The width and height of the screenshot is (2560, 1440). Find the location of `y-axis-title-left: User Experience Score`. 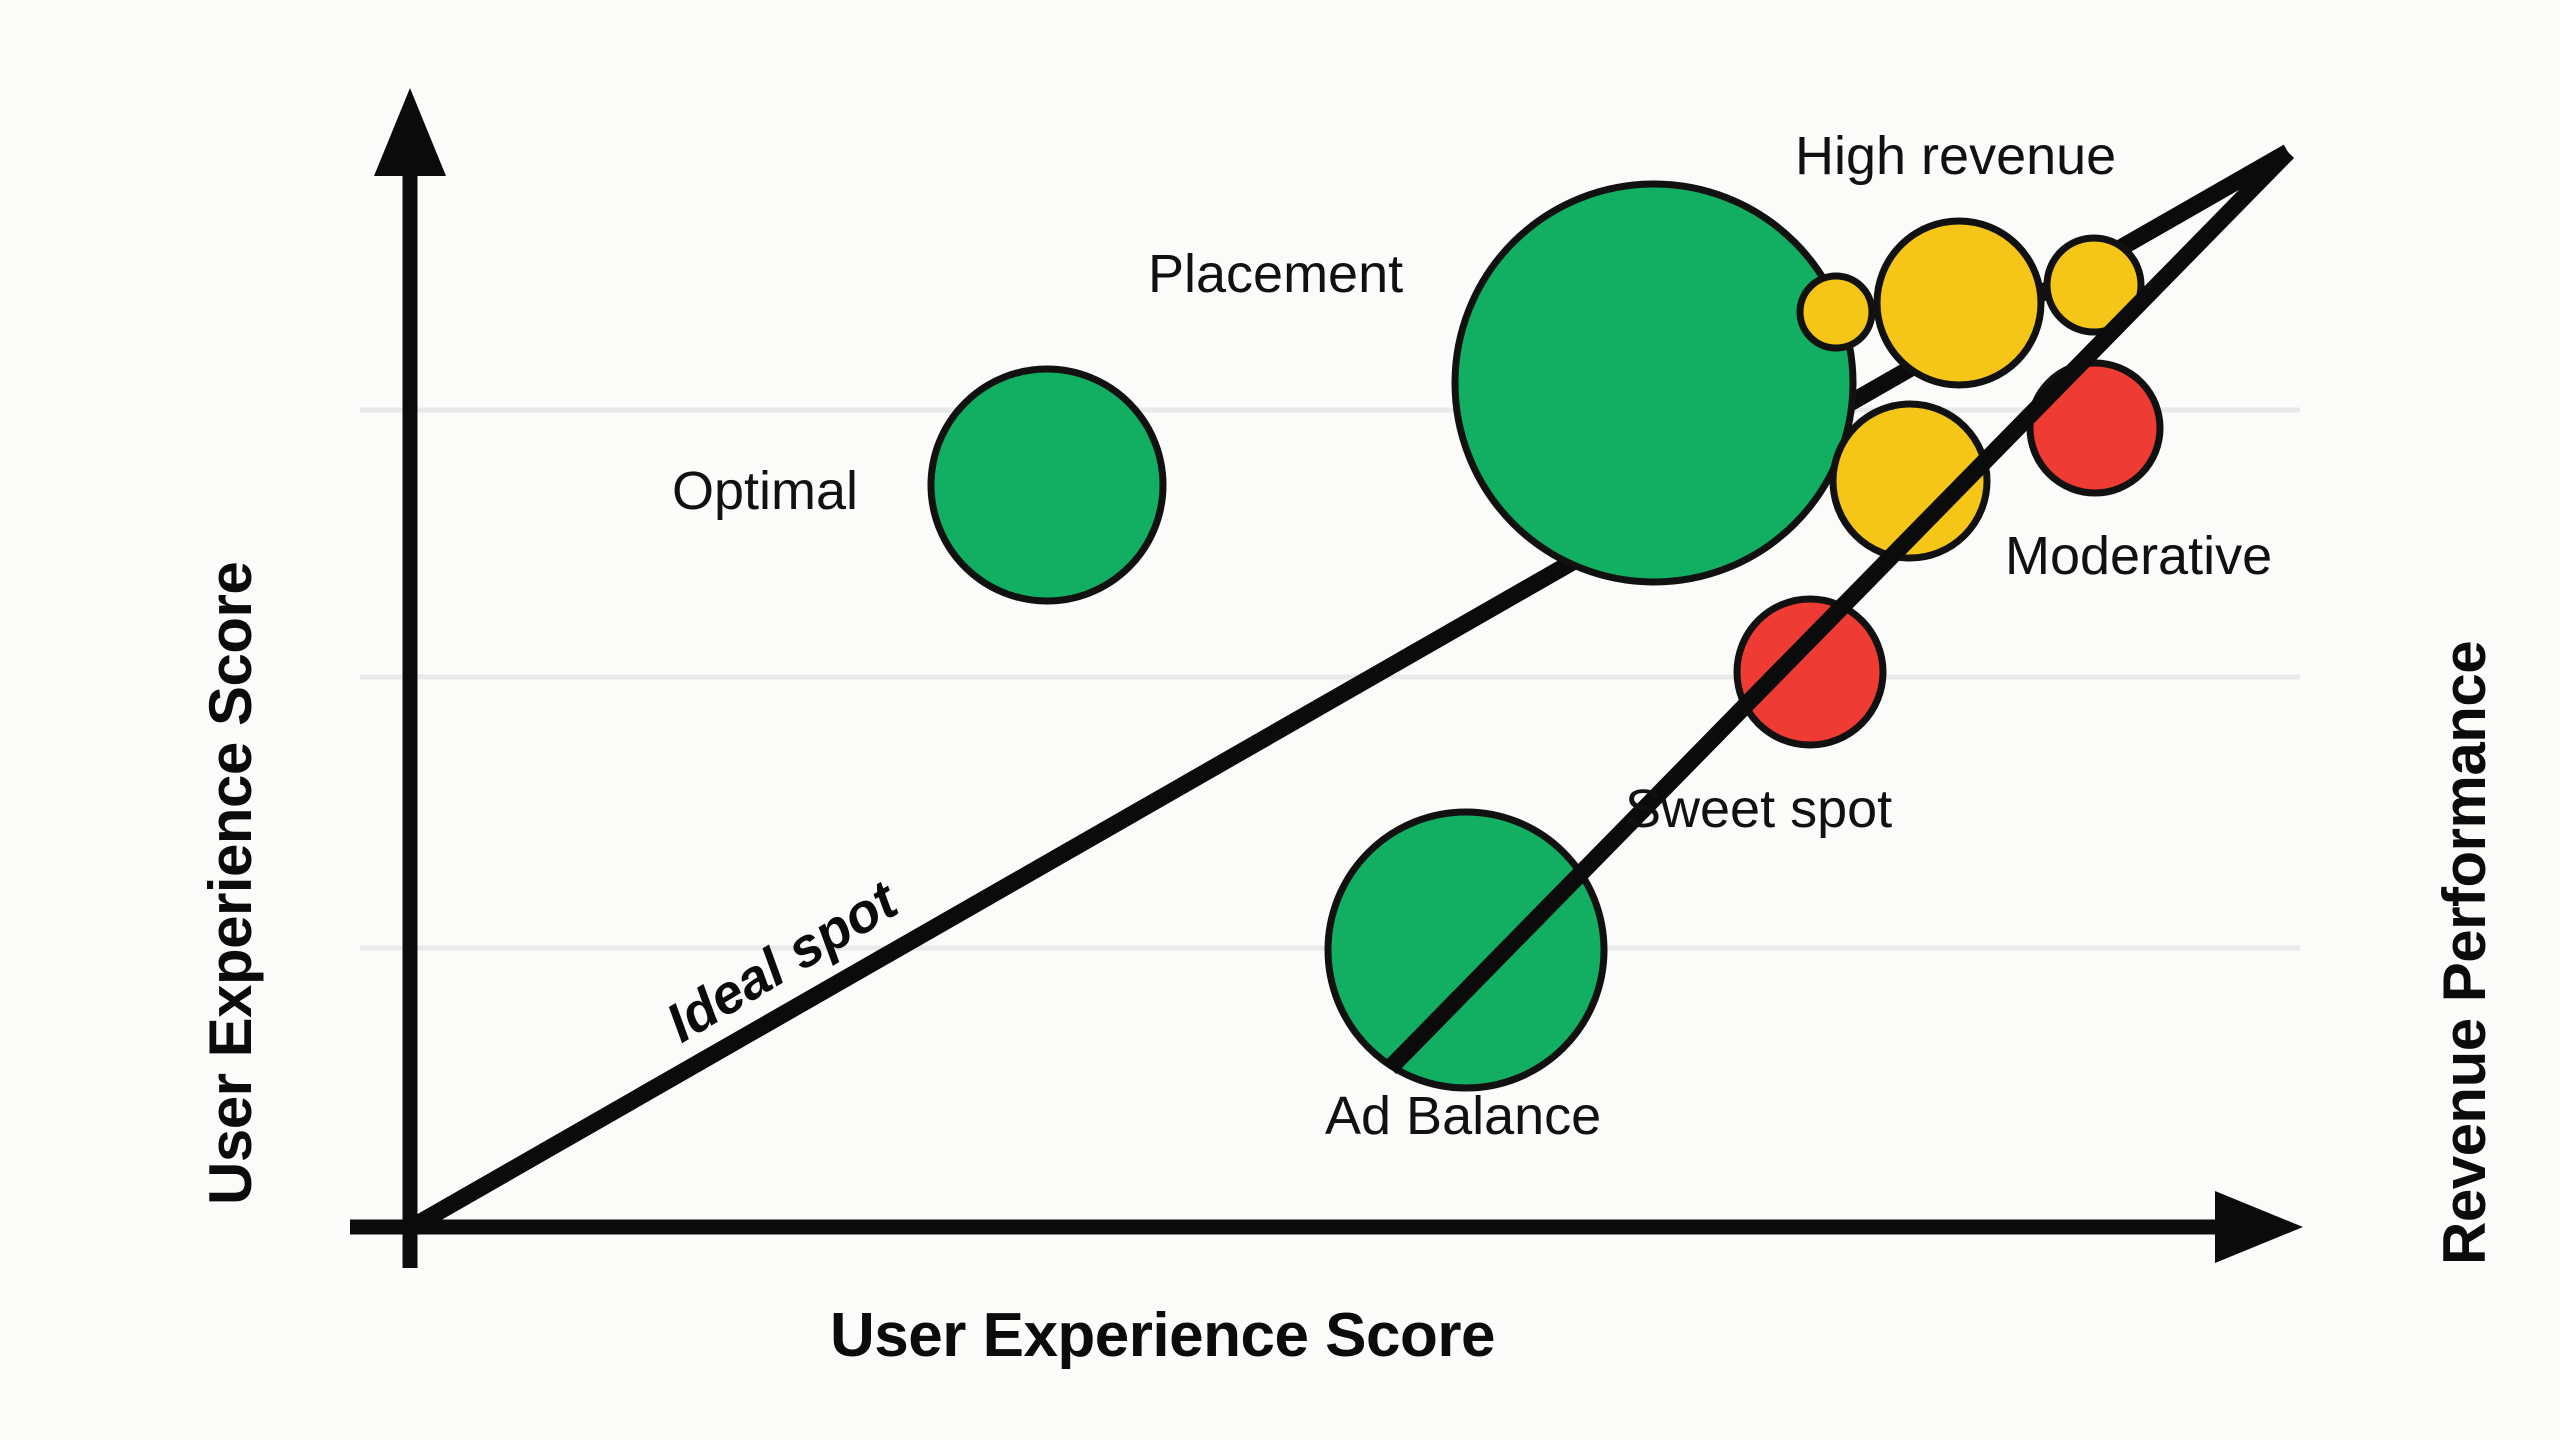

y-axis-title-left: User Experience Score is located at coordinates (230, 883).